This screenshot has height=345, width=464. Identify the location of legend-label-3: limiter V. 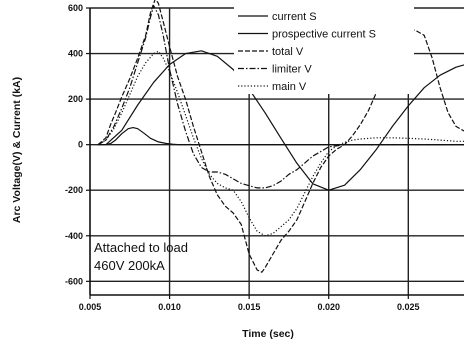
(292, 70).